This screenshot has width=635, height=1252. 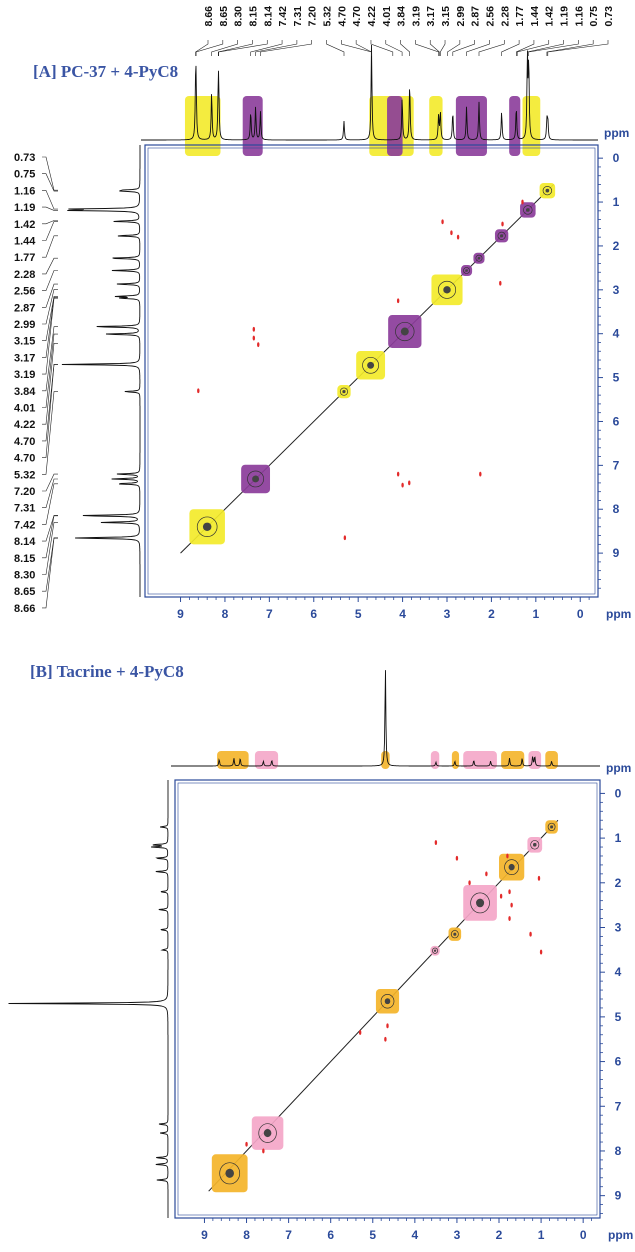 What do you see at coordinates (616, 246) in the screenshot?
I see `y-tick-label-2: 2` at bounding box center [616, 246].